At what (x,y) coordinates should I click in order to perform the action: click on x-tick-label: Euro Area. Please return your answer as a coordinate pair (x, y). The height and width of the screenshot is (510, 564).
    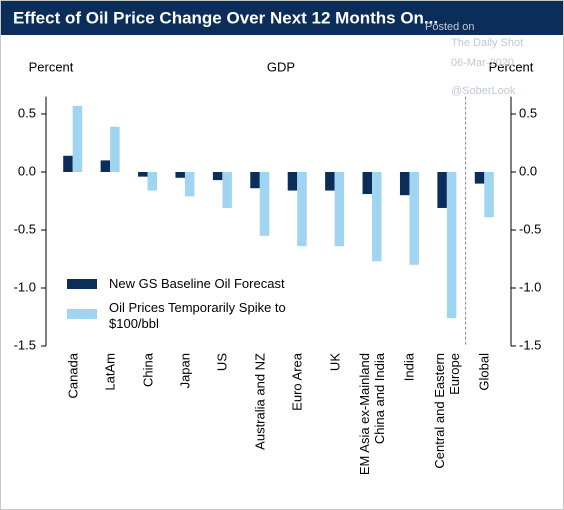
    Looking at the image, I should click on (297, 382).